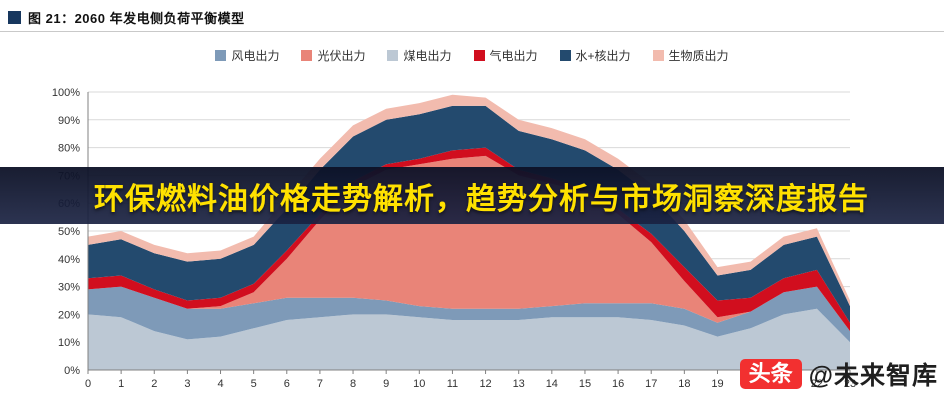  Describe the element at coordinates (850, 384) in the screenshot. I see `x-tick-label: 23` at that location.